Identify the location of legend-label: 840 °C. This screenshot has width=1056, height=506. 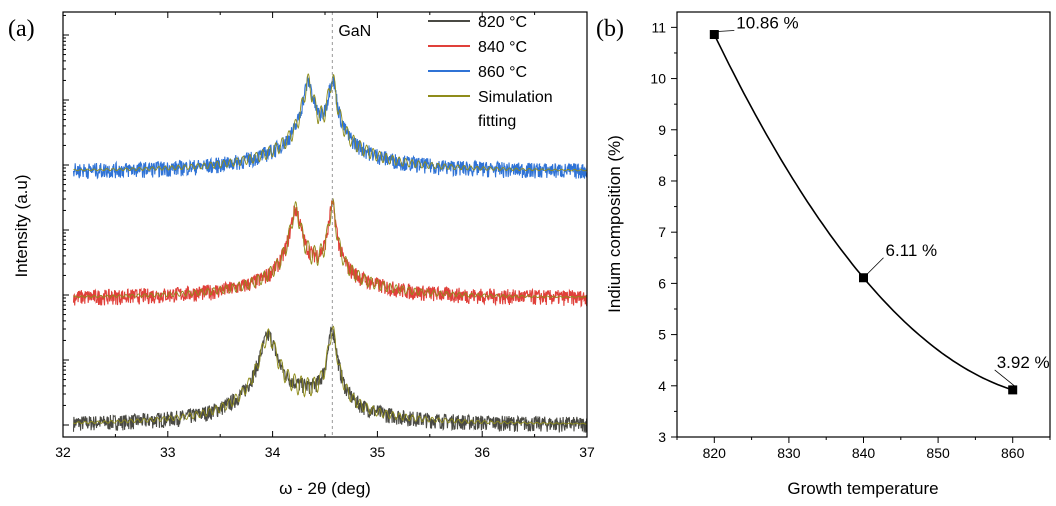
(502, 47).